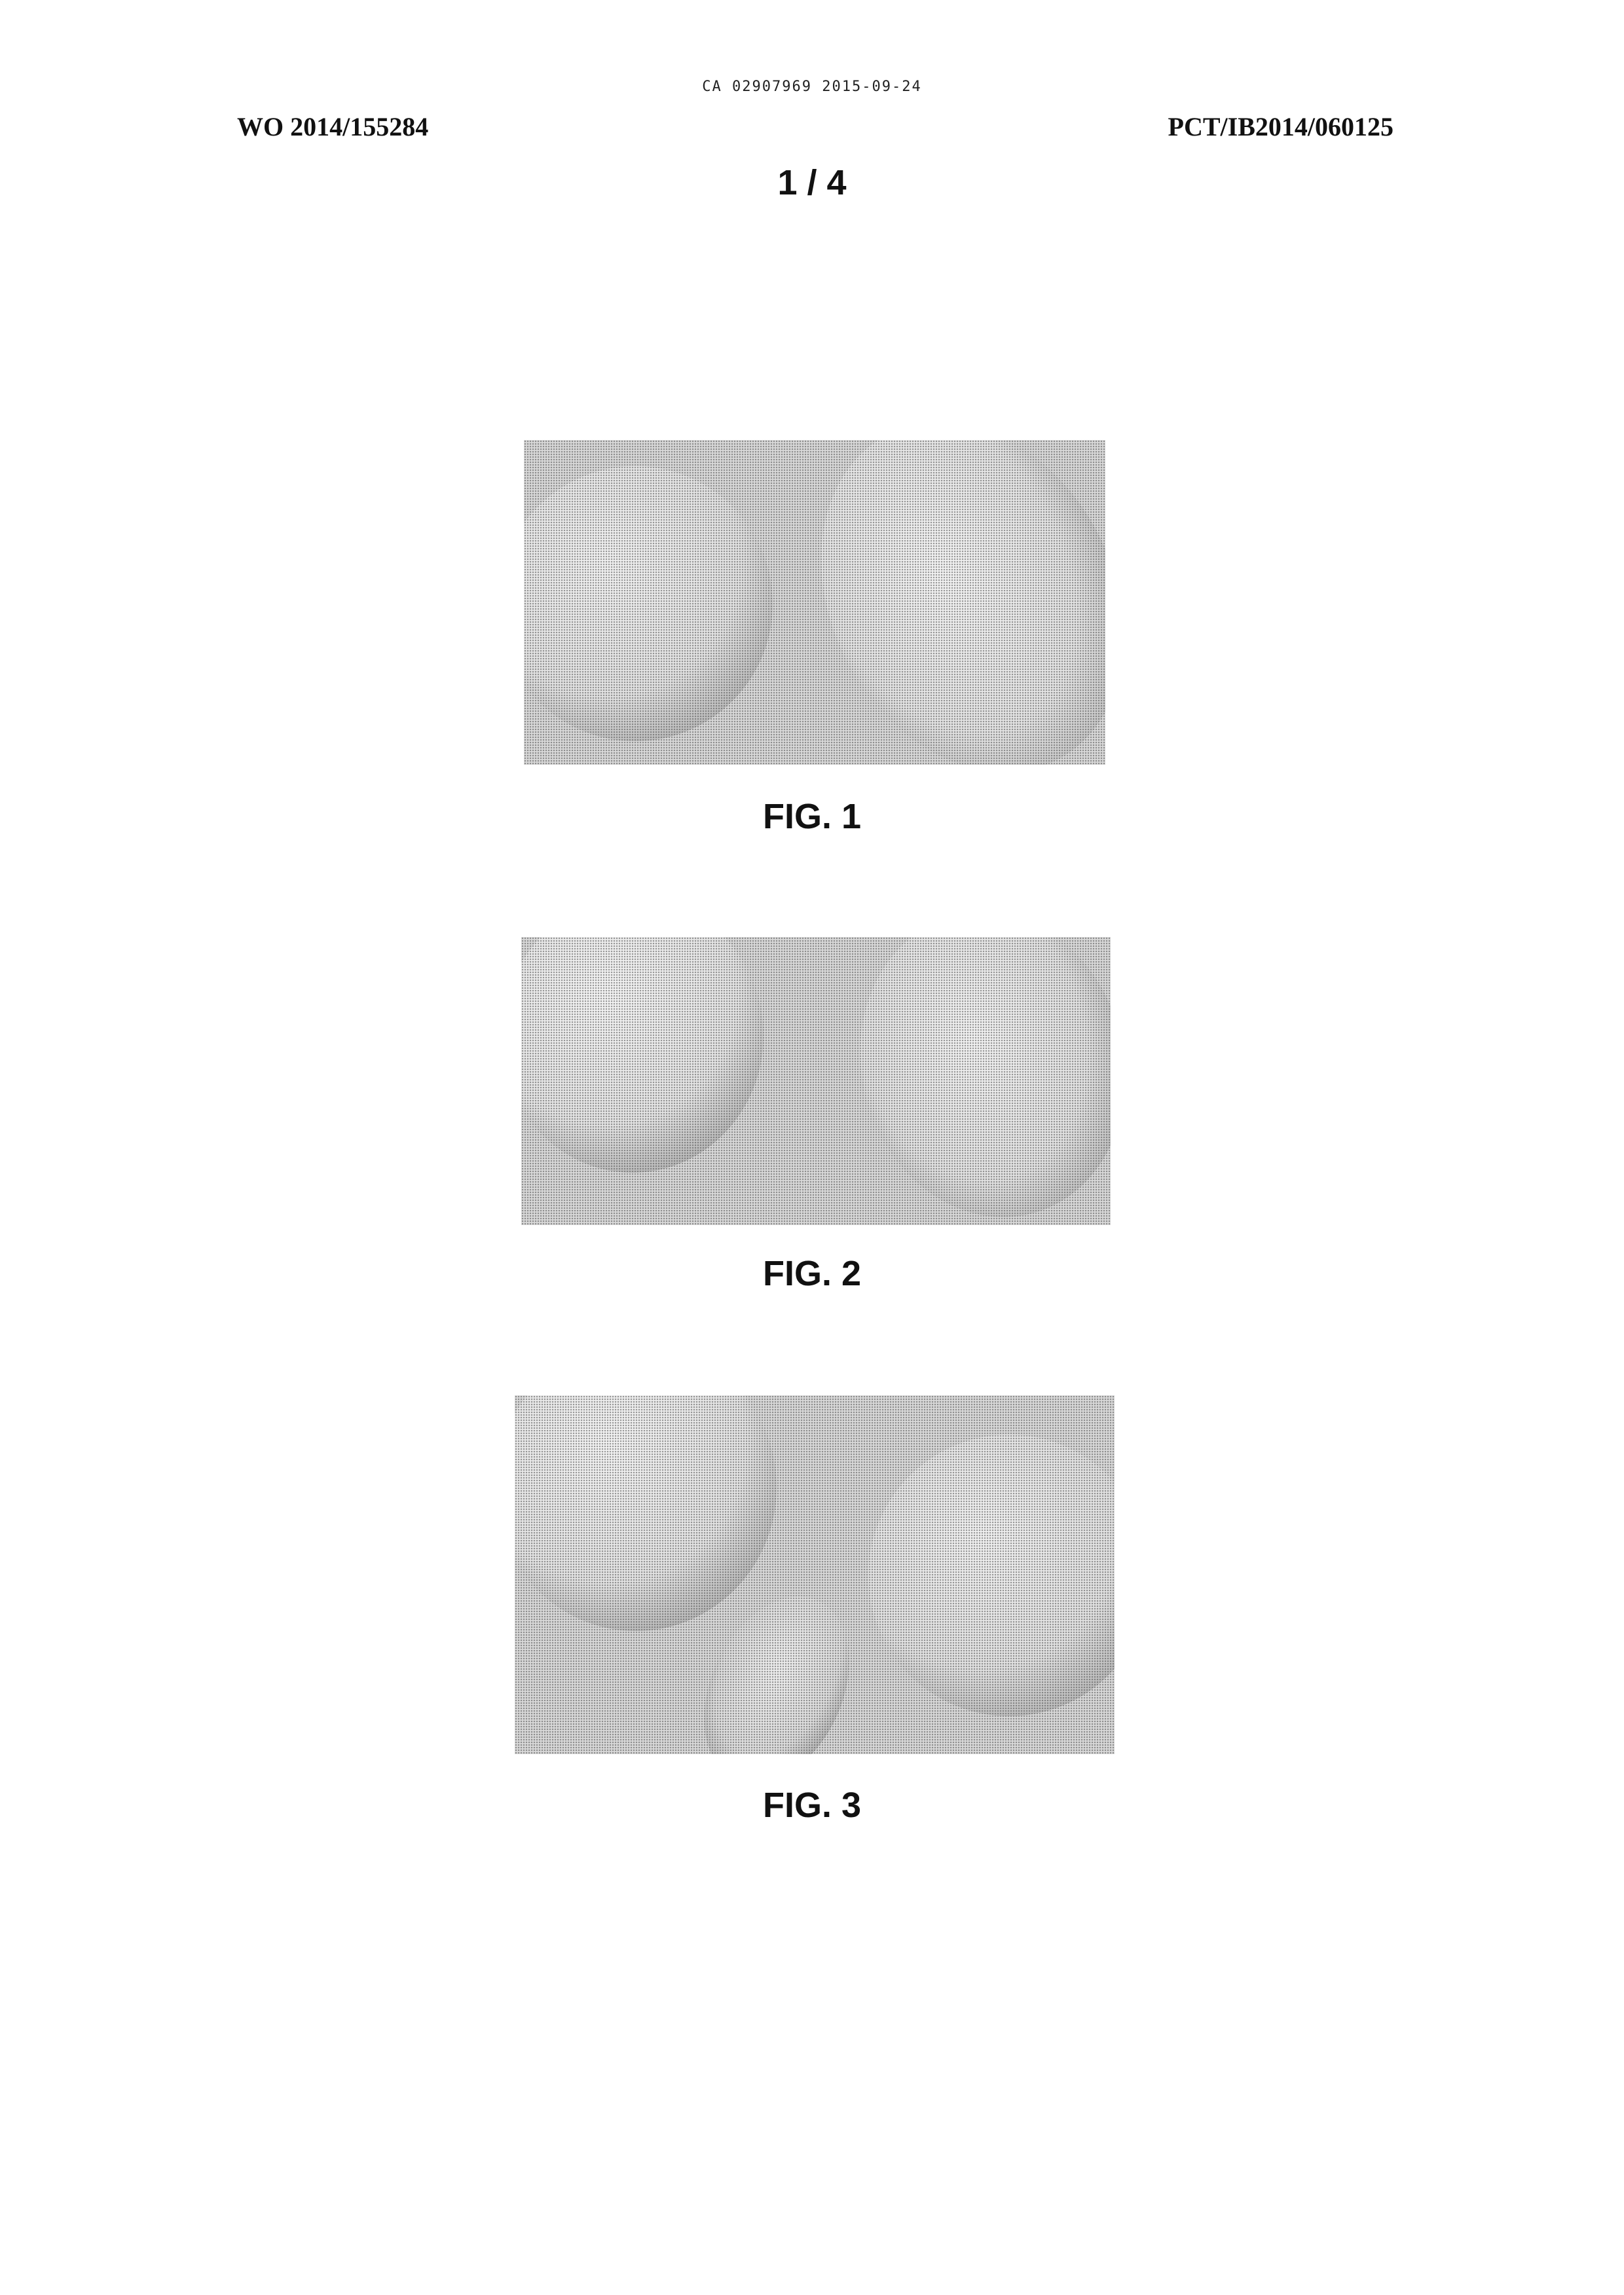 This screenshot has height=2295, width=1624. I want to click on sheet-number: 1 / 4, so click(812, 182).